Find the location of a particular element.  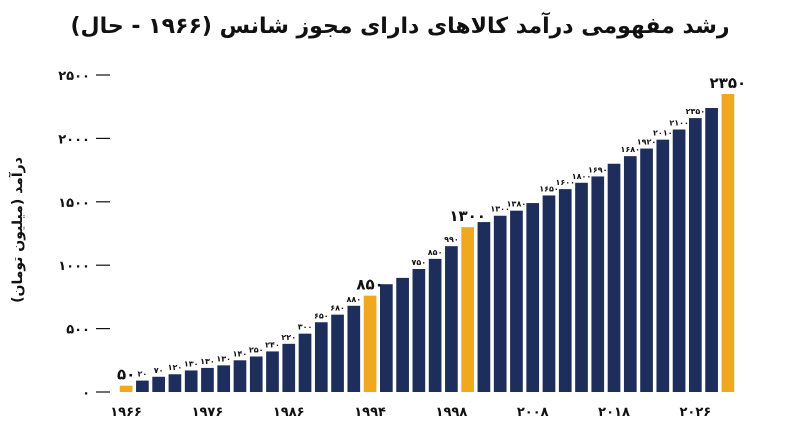

highlight-data-label: ۵۰ is located at coordinates (126, 375).